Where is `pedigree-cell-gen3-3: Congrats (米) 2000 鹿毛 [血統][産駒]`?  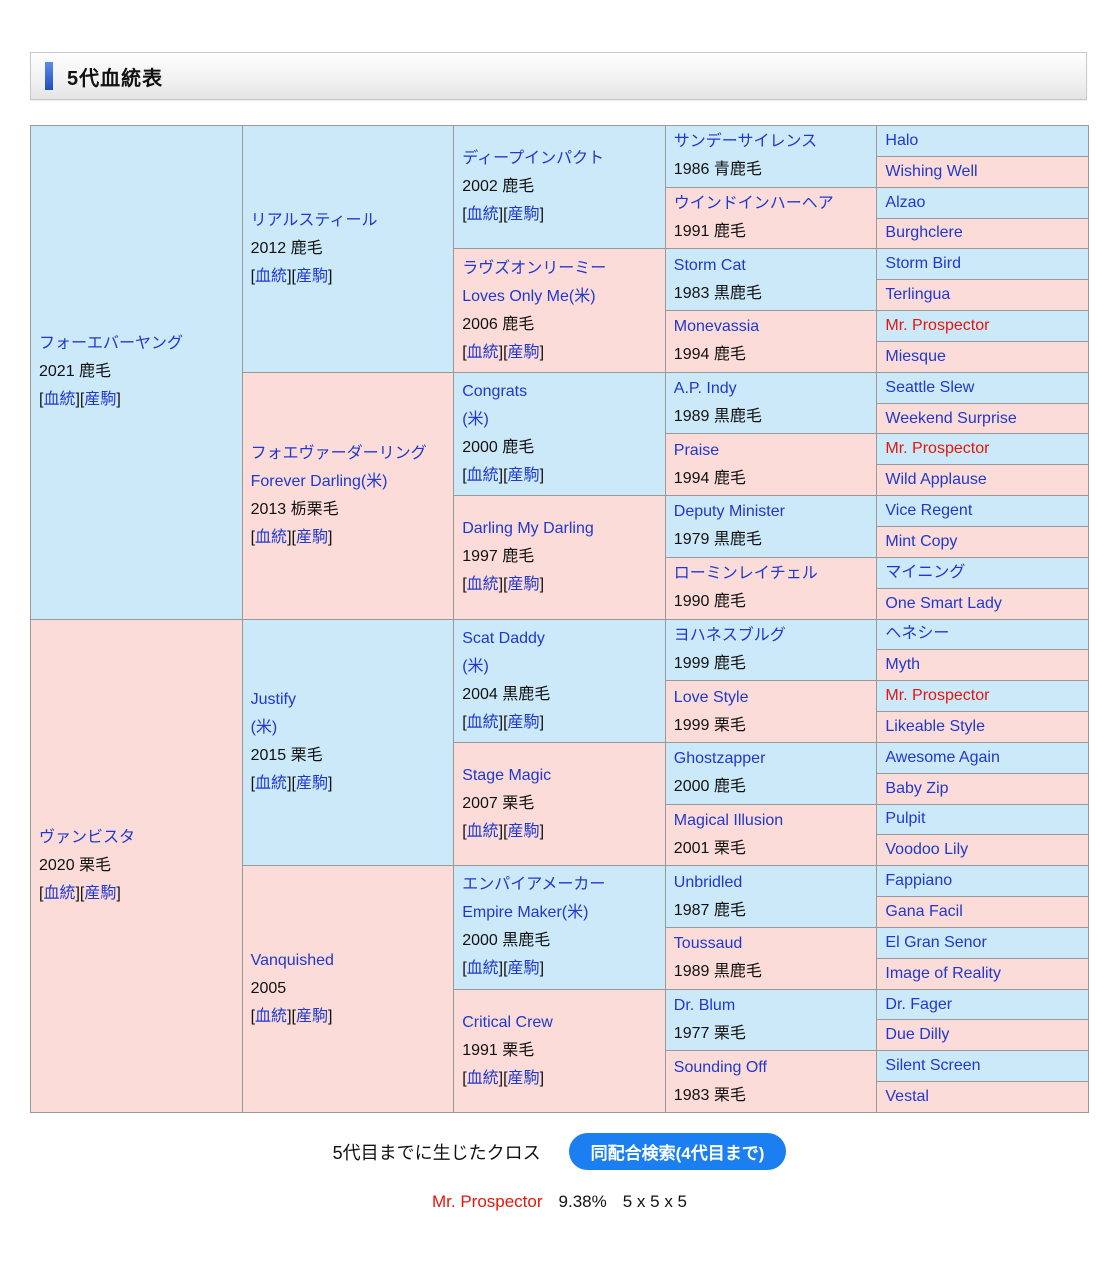
pedigree-cell-gen3-3: Congrats (米) 2000 鹿毛 [血統][産駒] is located at coordinates (559, 434).